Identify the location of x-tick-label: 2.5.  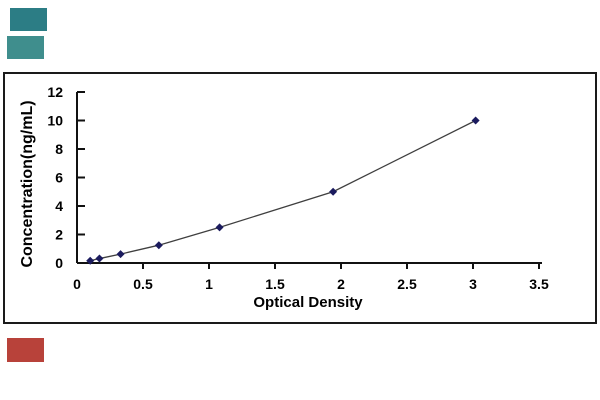
(407, 284).